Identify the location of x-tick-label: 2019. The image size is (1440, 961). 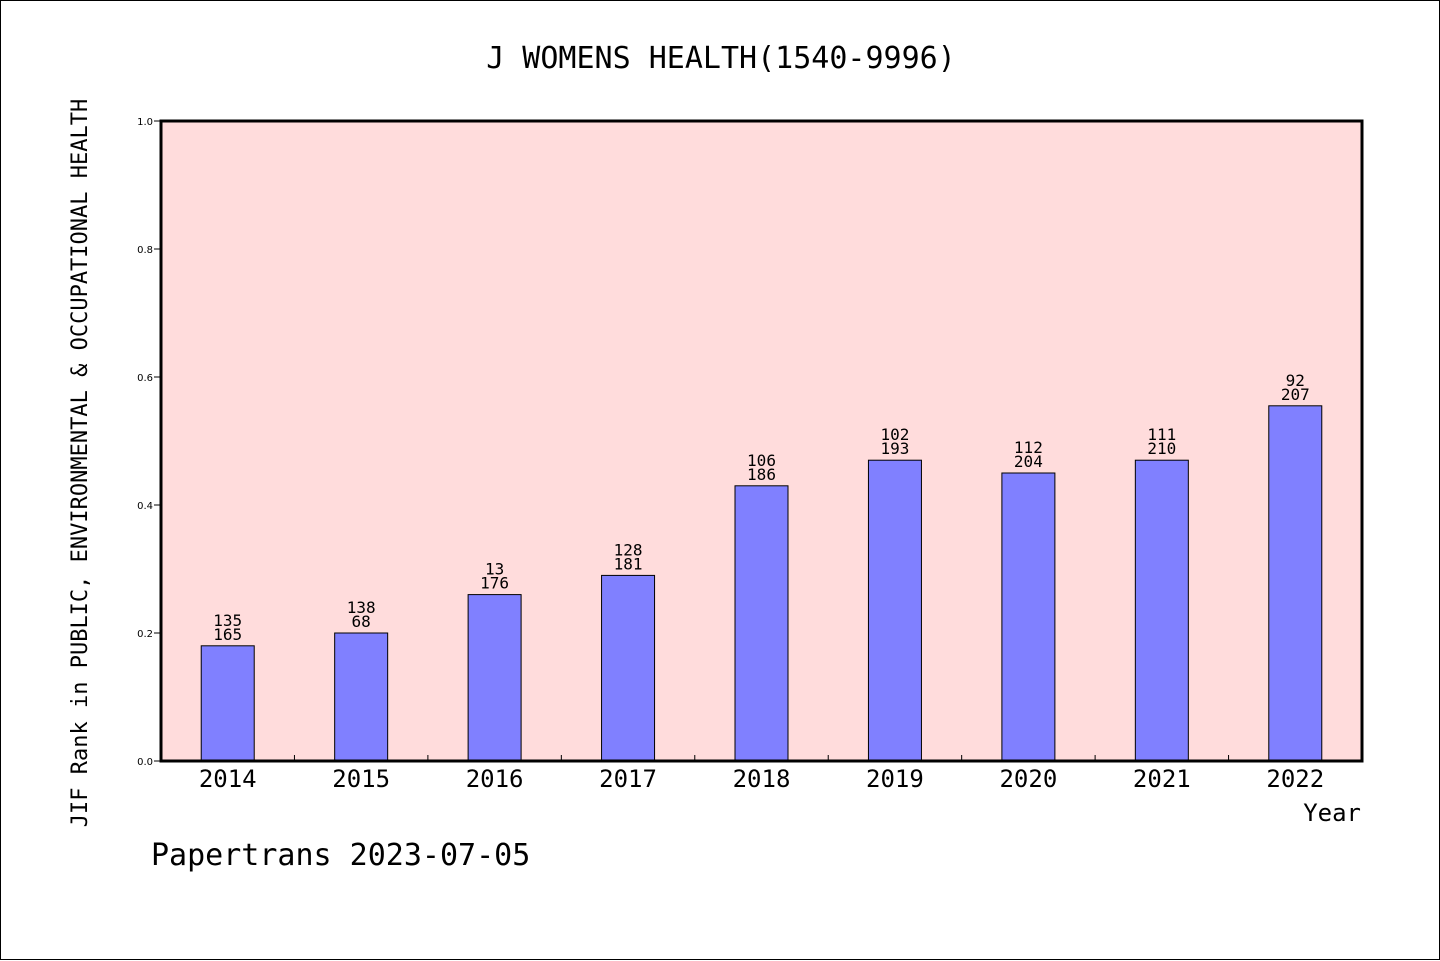
(895, 779).